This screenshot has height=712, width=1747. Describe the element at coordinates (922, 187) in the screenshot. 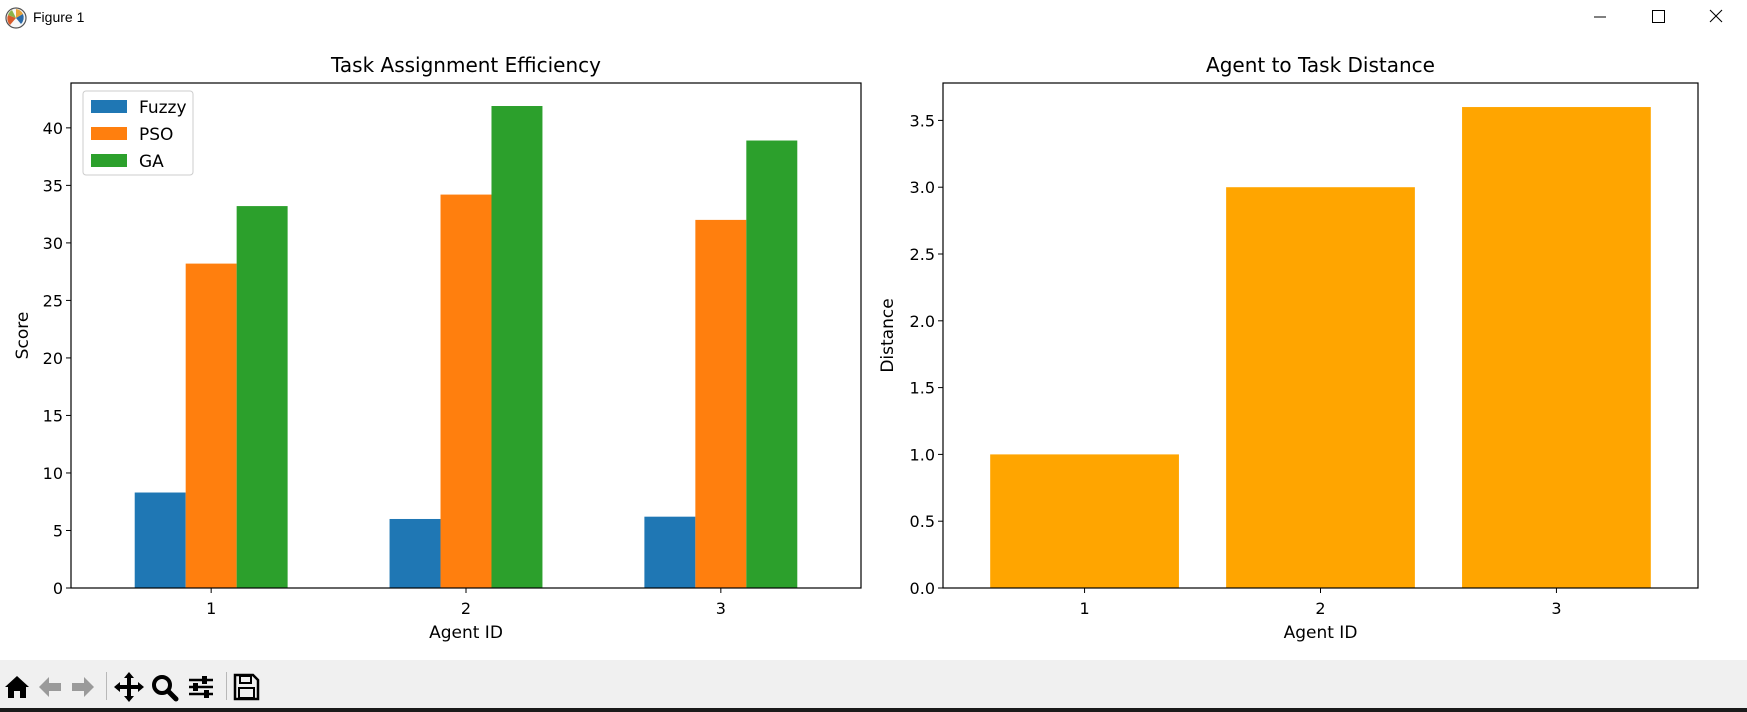

I see `y-tick-label: 3.0` at that location.